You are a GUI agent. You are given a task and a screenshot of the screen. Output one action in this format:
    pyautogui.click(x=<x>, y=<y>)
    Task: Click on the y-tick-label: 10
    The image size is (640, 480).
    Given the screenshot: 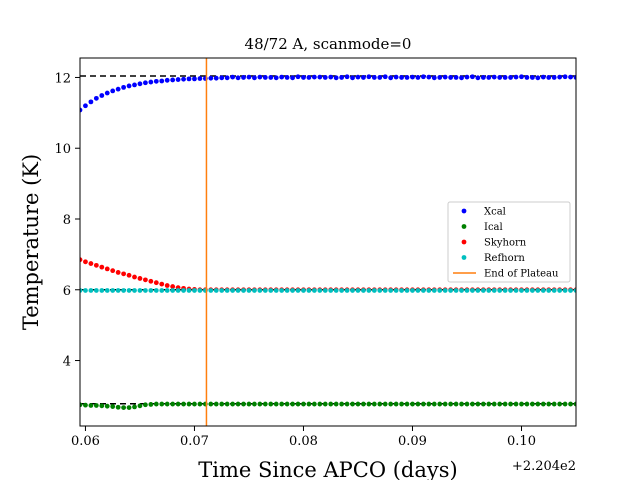 What is the action you would take?
    pyautogui.click(x=62, y=149)
    